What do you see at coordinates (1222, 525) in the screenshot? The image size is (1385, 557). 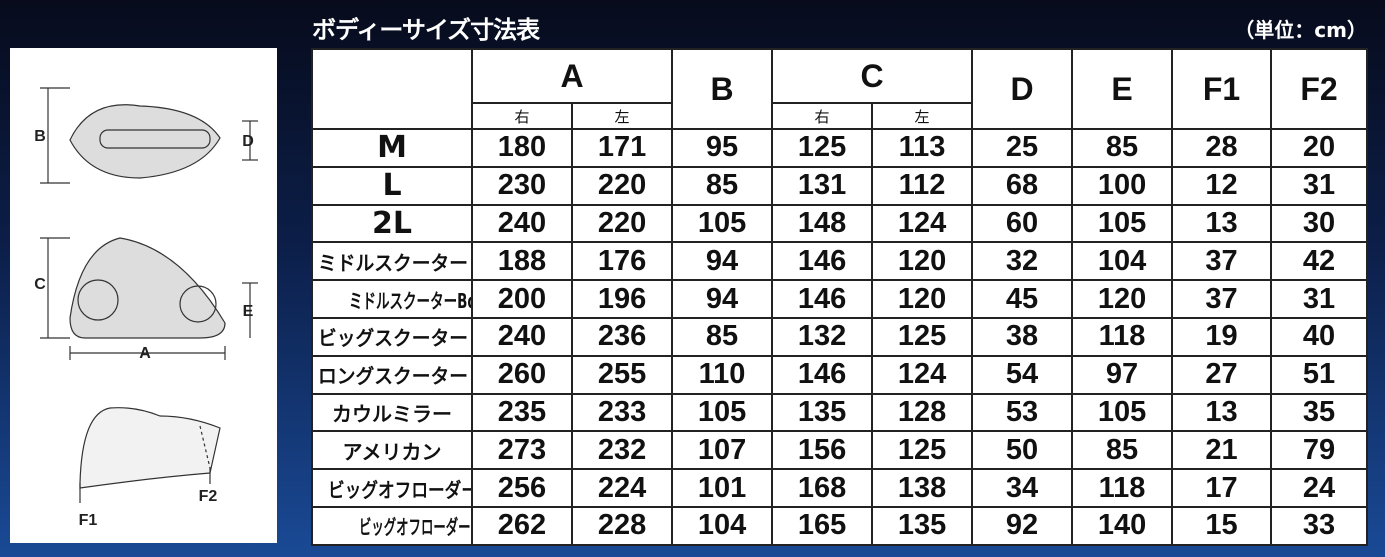 I see `value-cell: 15` at bounding box center [1222, 525].